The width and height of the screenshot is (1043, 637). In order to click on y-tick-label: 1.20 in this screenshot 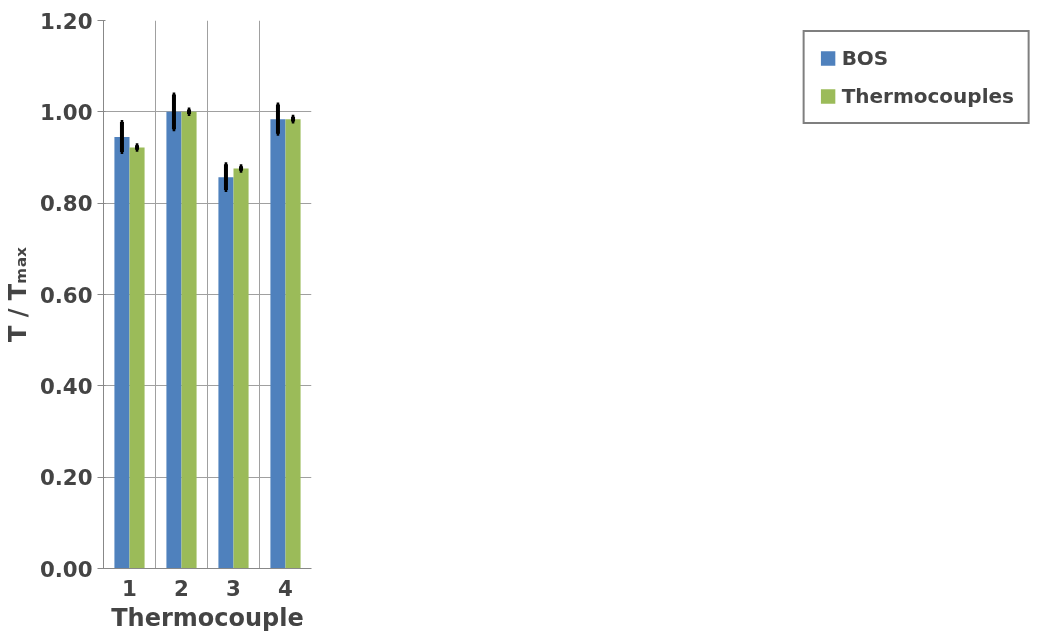, I will do `click(66, 21)`.